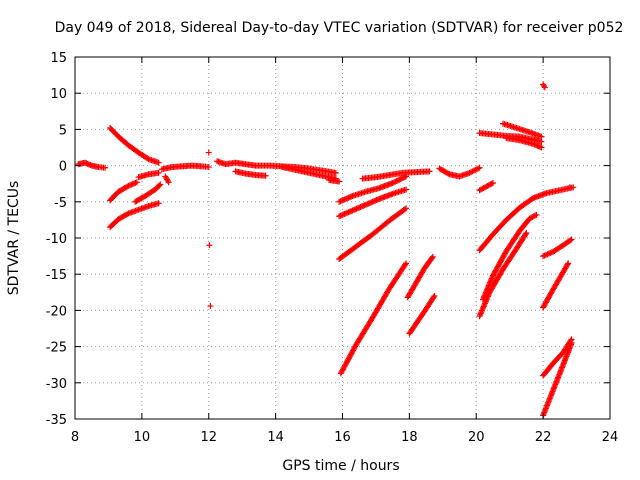 The width and height of the screenshot is (640, 480). Describe the element at coordinates (569, 187) in the screenshot. I see `series-trace-ag` at that location.